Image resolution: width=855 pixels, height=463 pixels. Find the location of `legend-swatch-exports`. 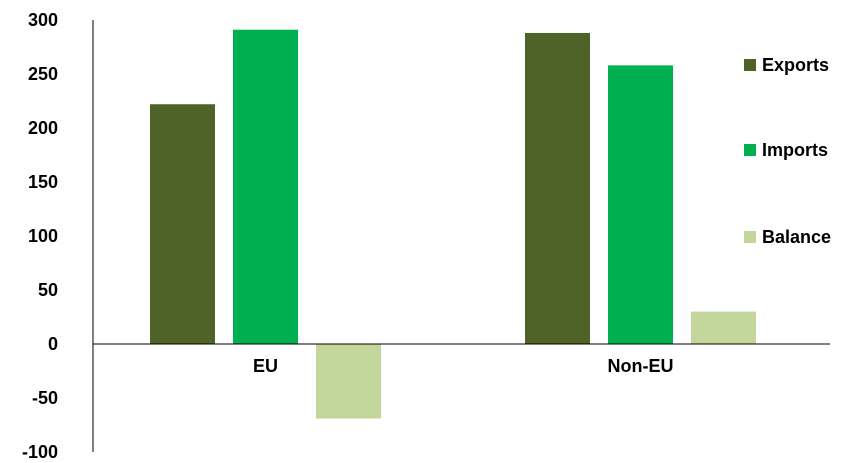

legend-swatch-exports is located at coordinates (750, 65).